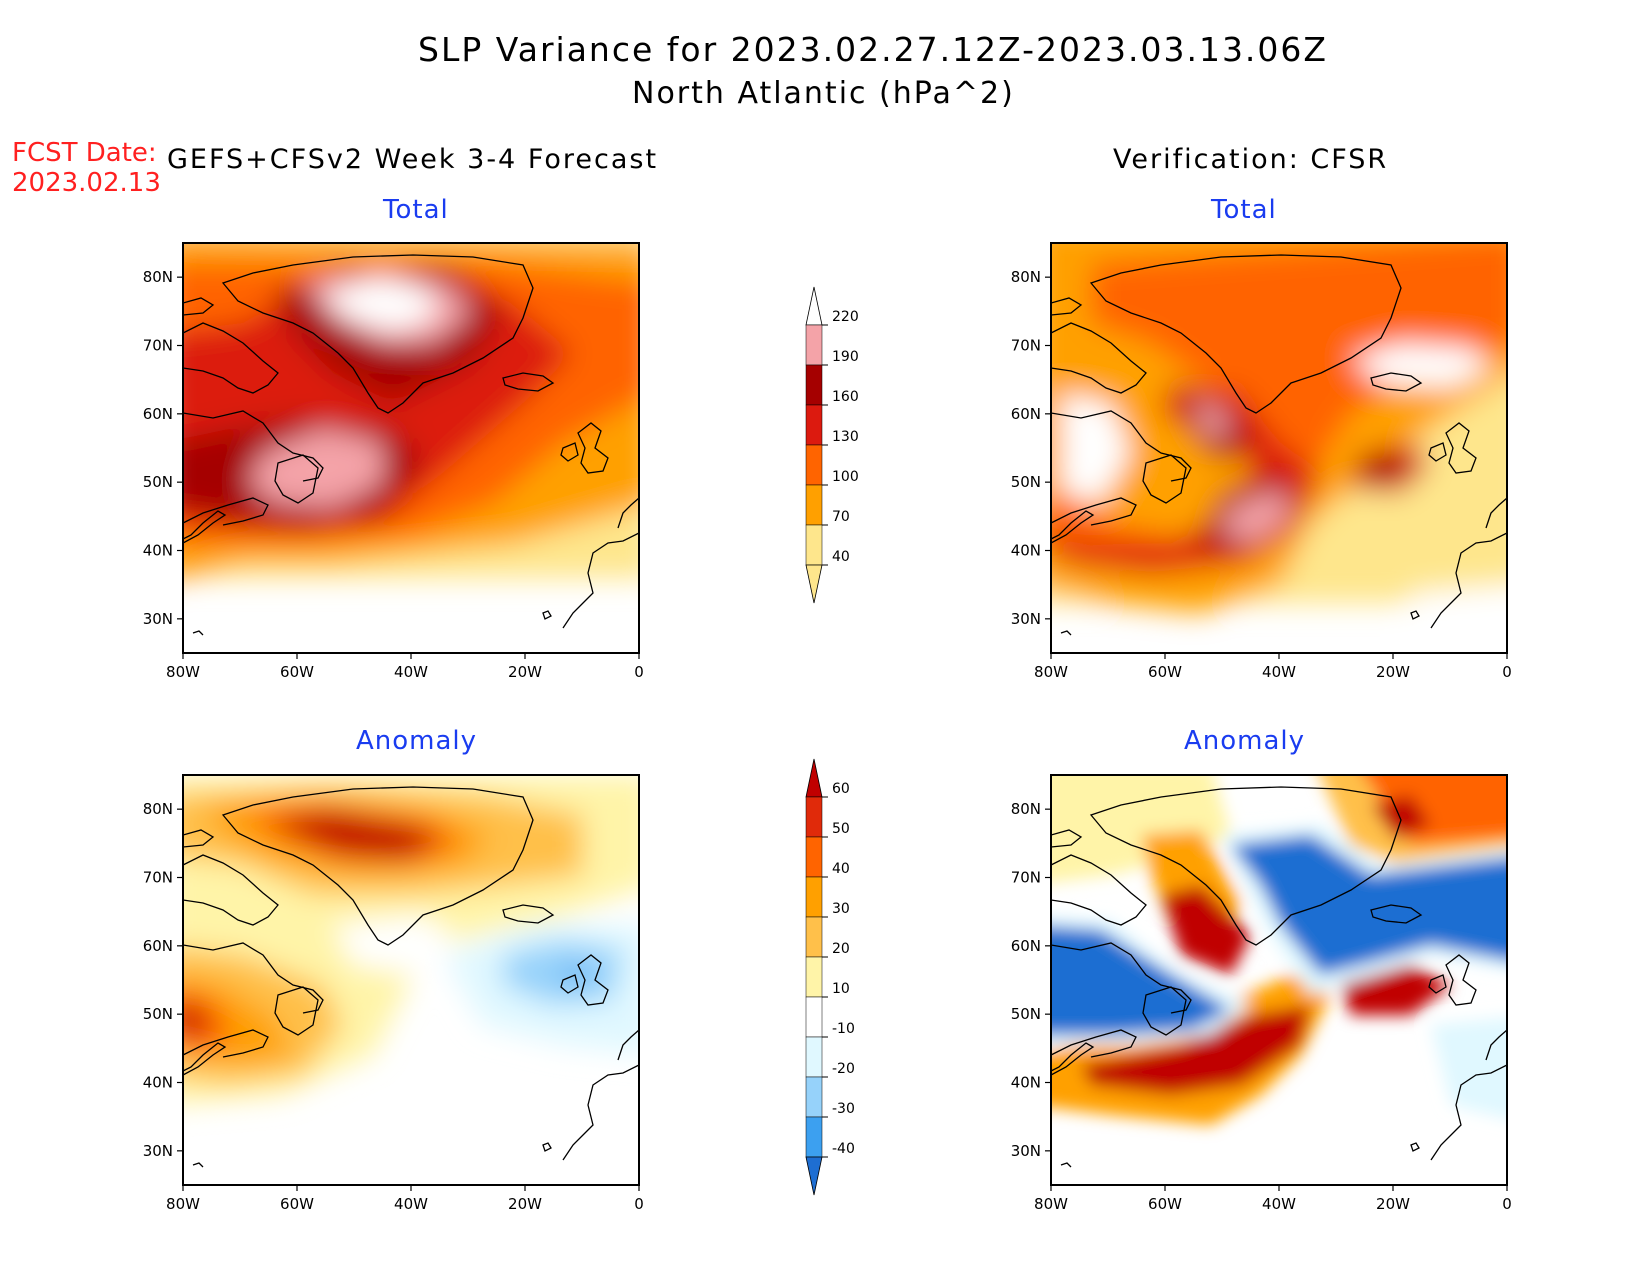 This screenshot has height=1275, width=1650. Describe the element at coordinates (830, 977) in the screenshot. I see `colorbar-anomaly: 60 50 40 30 20 10 -10 -20 -30 -40` at that location.